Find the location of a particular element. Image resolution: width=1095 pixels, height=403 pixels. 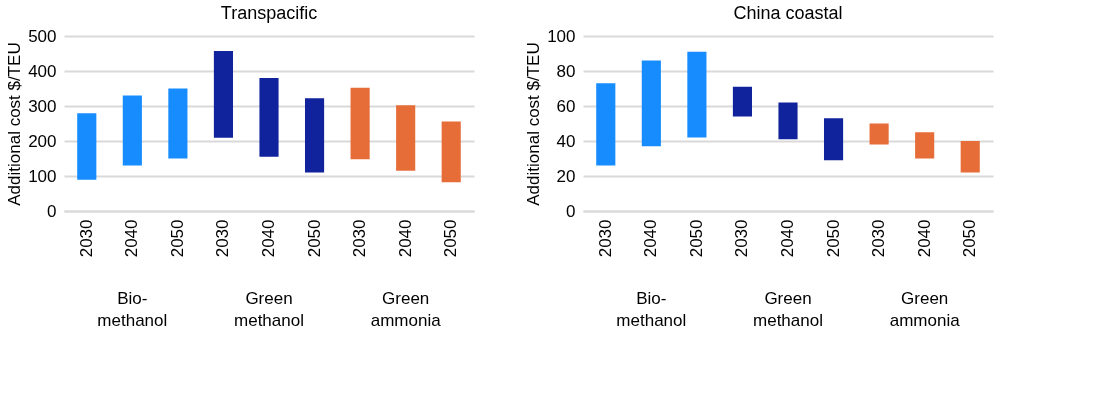

y-tick-label: 500 is located at coordinates (42, 36).